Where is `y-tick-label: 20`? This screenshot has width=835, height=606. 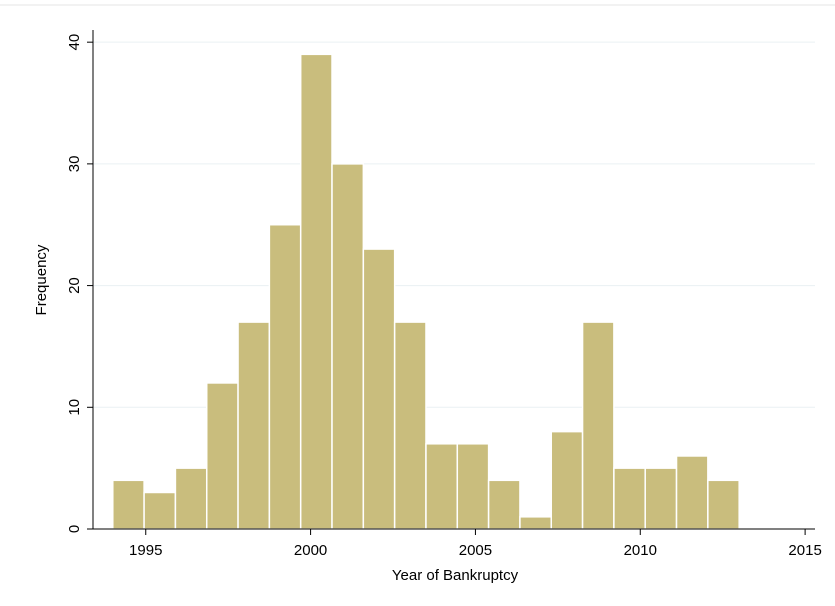
y-tick-label: 20 is located at coordinates (74, 285).